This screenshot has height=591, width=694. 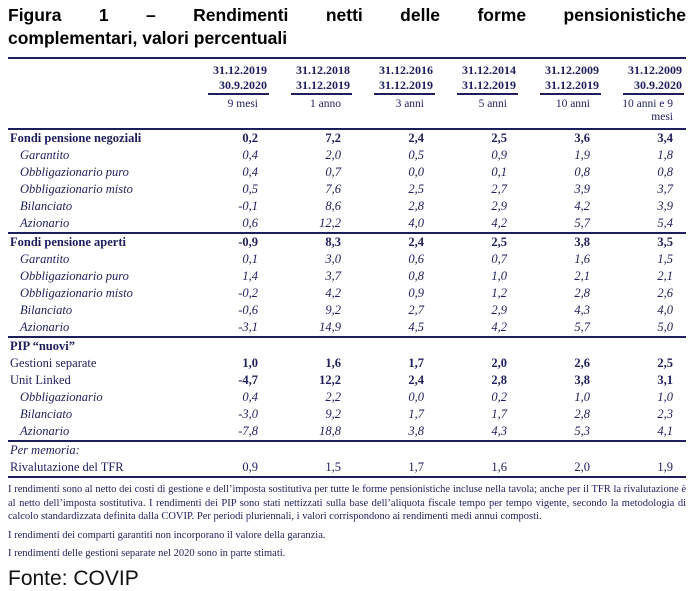 What do you see at coordinates (499, 155) in the screenshot?
I see `value-cell: 0,9` at bounding box center [499, 155].